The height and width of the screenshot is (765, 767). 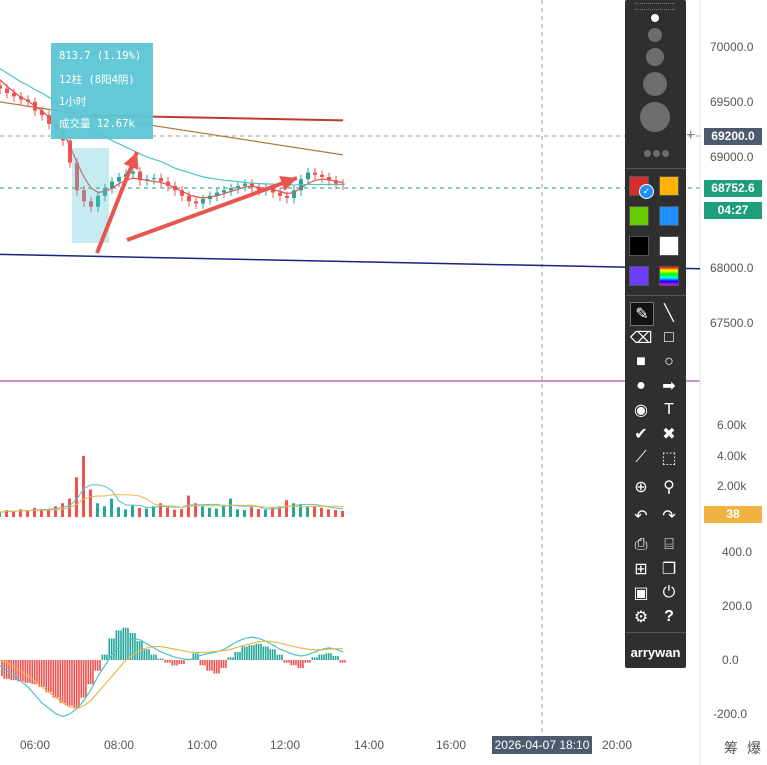 What do you see at coordinates (655, 6) in the screenshot?
I see `toolbar-drag-handle` at bounding box center [655, 6].